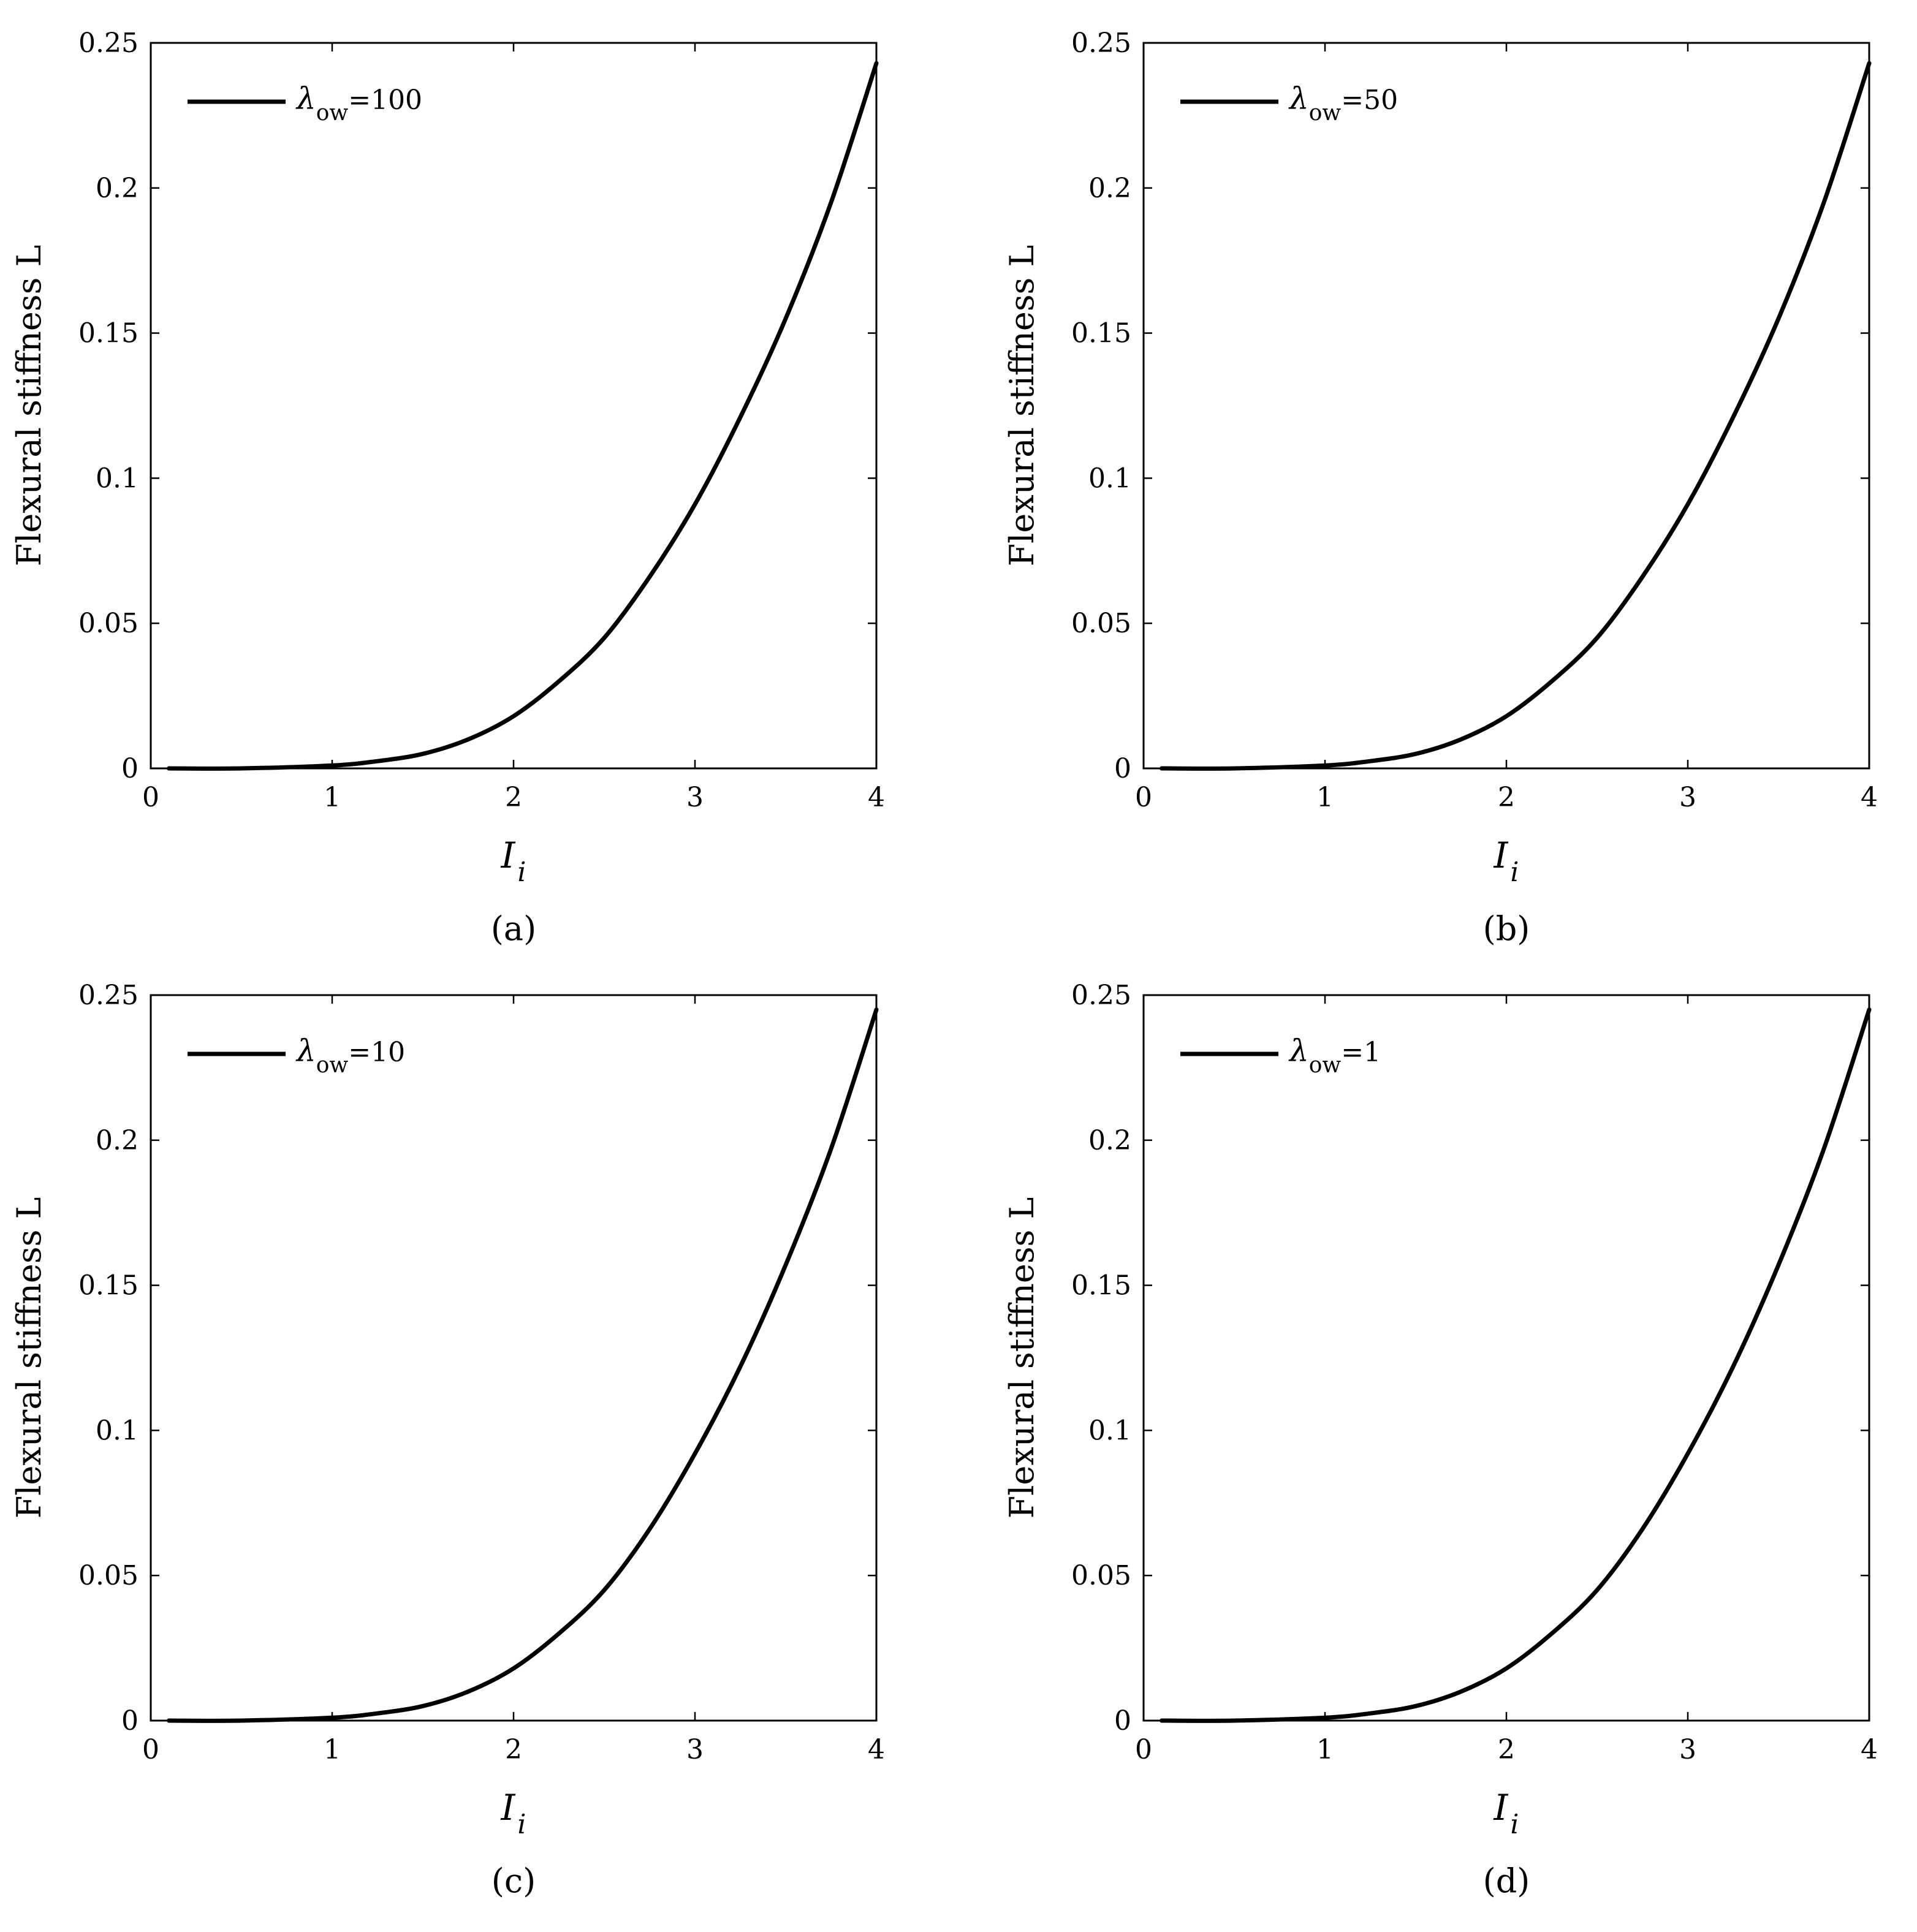  What do you see at coordinates (376, 1052) in the screenshot?
I see `legend-value: =10` at bounding box center [376, 1052].